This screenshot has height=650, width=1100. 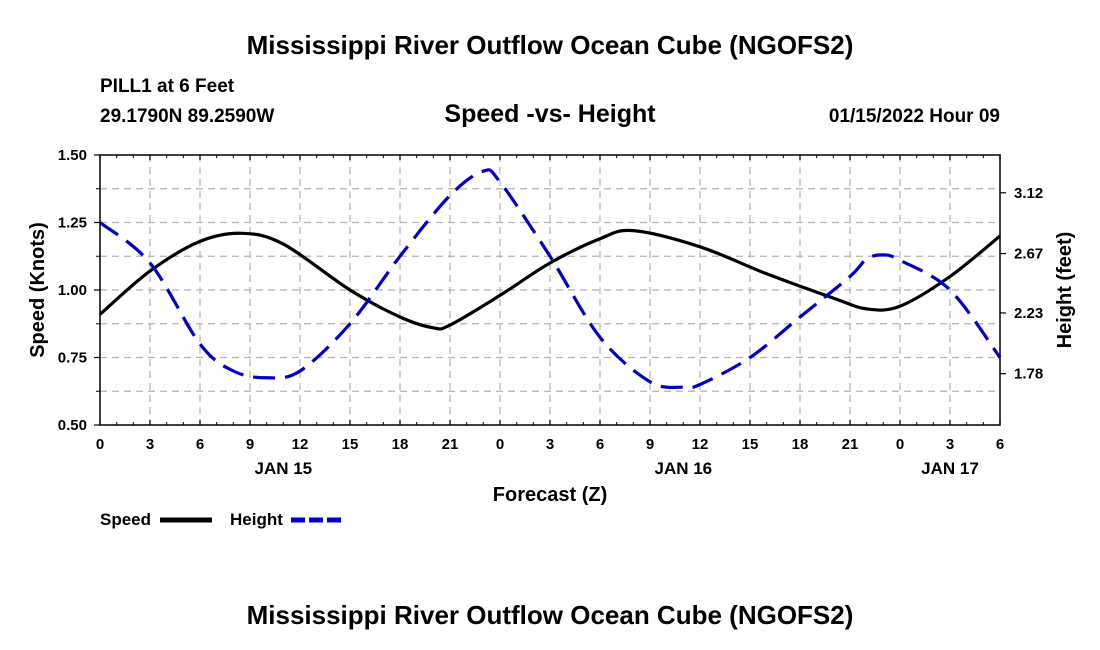 What do you see at coordinates (550, 114) in the screenshot?
I see `chart-subtitle: Speed -vs- Height` at bounding box center [550, 114].